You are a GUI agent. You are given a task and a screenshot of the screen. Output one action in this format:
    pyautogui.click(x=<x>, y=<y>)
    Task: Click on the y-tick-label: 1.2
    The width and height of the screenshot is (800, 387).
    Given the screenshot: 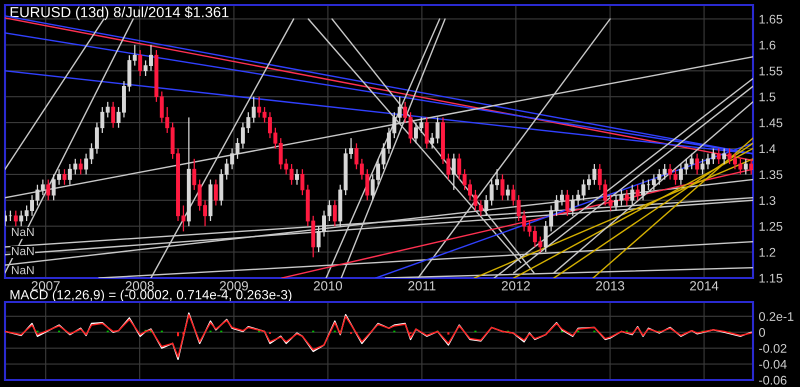 What is the action you would take?
    pyautogui.click(x=768, y=252)
    